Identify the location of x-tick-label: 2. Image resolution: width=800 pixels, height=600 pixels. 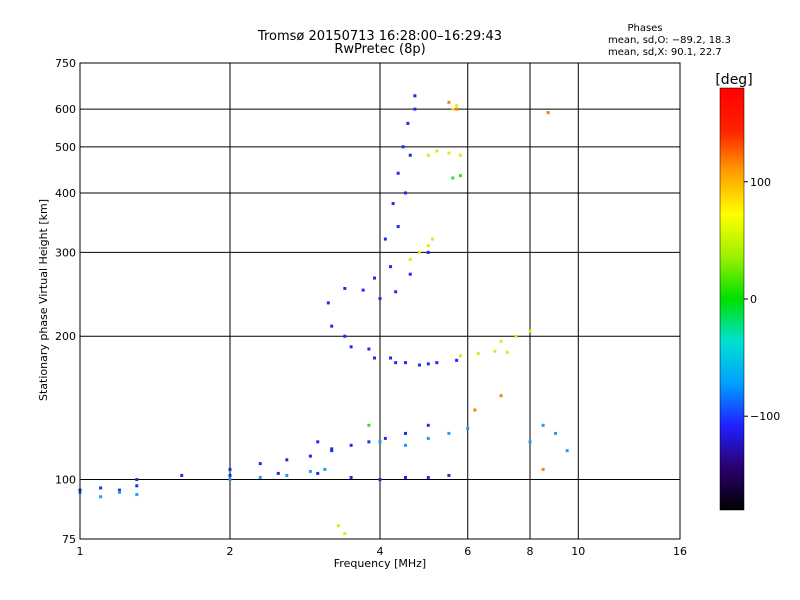
(230, 551).